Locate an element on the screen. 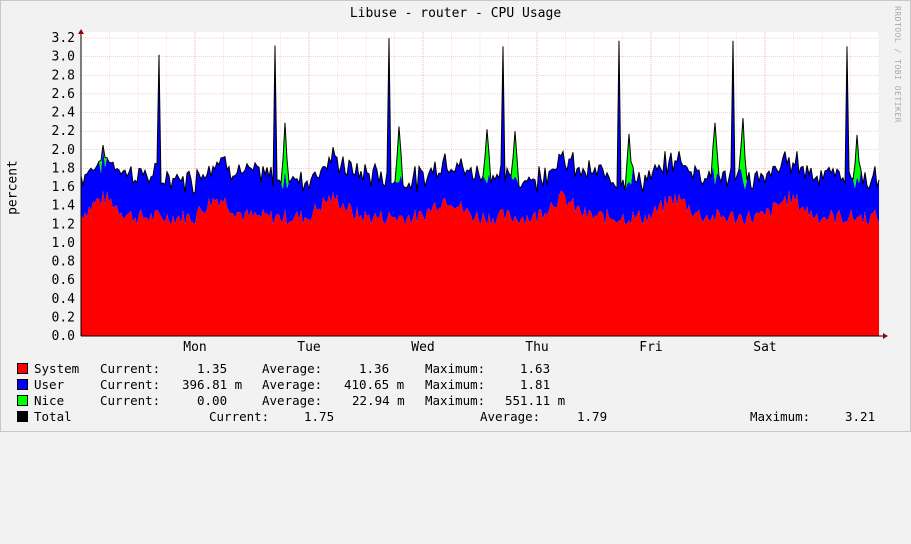  rrdtool-watermark: RRDTOOL / TOBI OETIKER is located at coordinates (897, 64).